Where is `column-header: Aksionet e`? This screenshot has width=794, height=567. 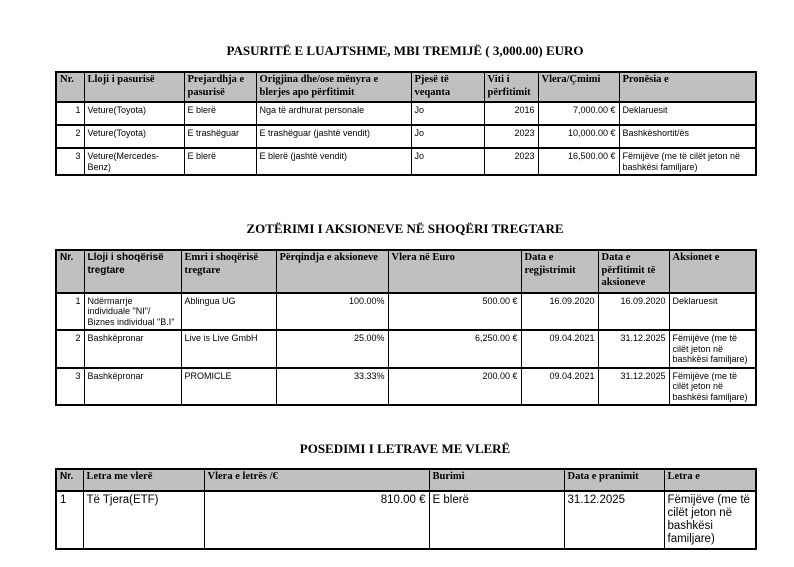
column-header: Aksionet e is located at coordinates (712, 271).